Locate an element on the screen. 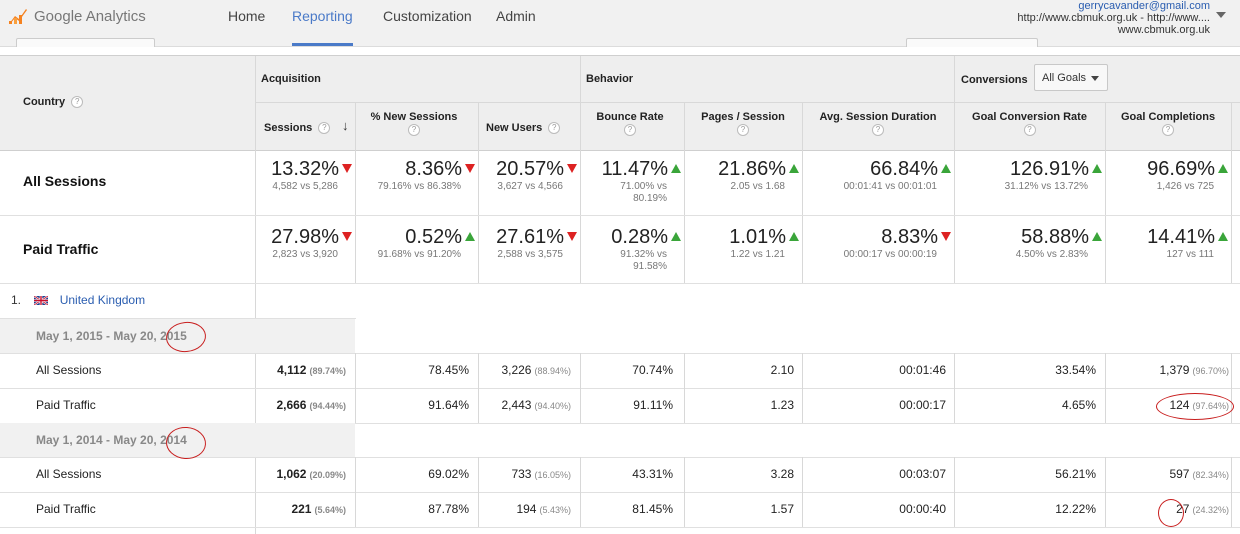 Image resolution: width=1240 pixels, height=534 pixels. table-cell: 1.57 is located at coordinates (782, 509).